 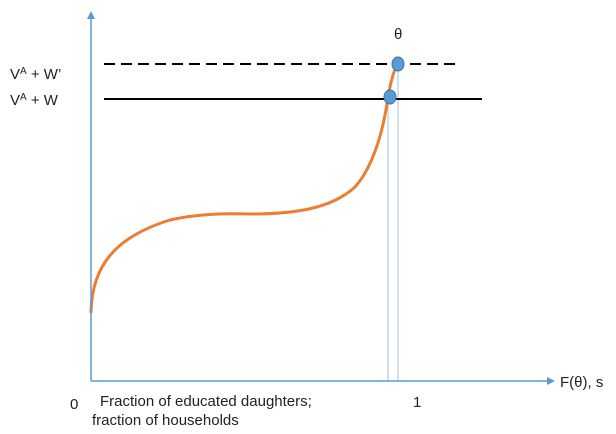 What do you see at coordinates (398, 64) in the screenshot?
I see `intersection-point-upper` at bounding box center [398, 64].